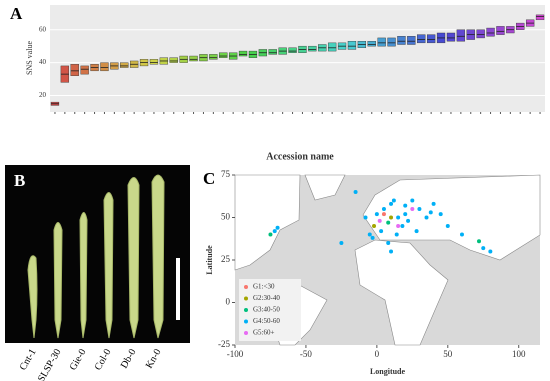 The height and width of the screenshot is (381, 550). What do you see at coordinates (178, 289) in the screenshot?
I see `scale-bar` at bounding box center [178, 289].